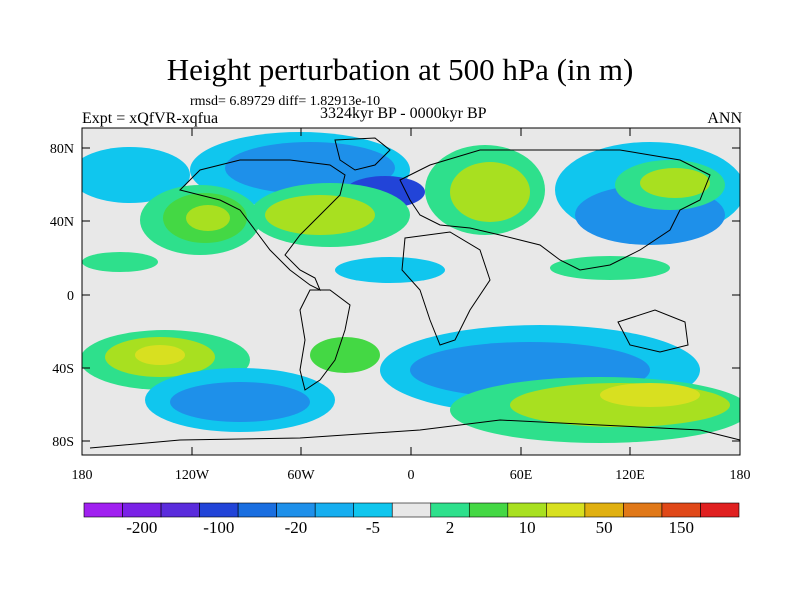 The width and height of the screenshot is (800, 600). I want to click on contour-nh-pacific-east-positive-core, so click(675, 183).